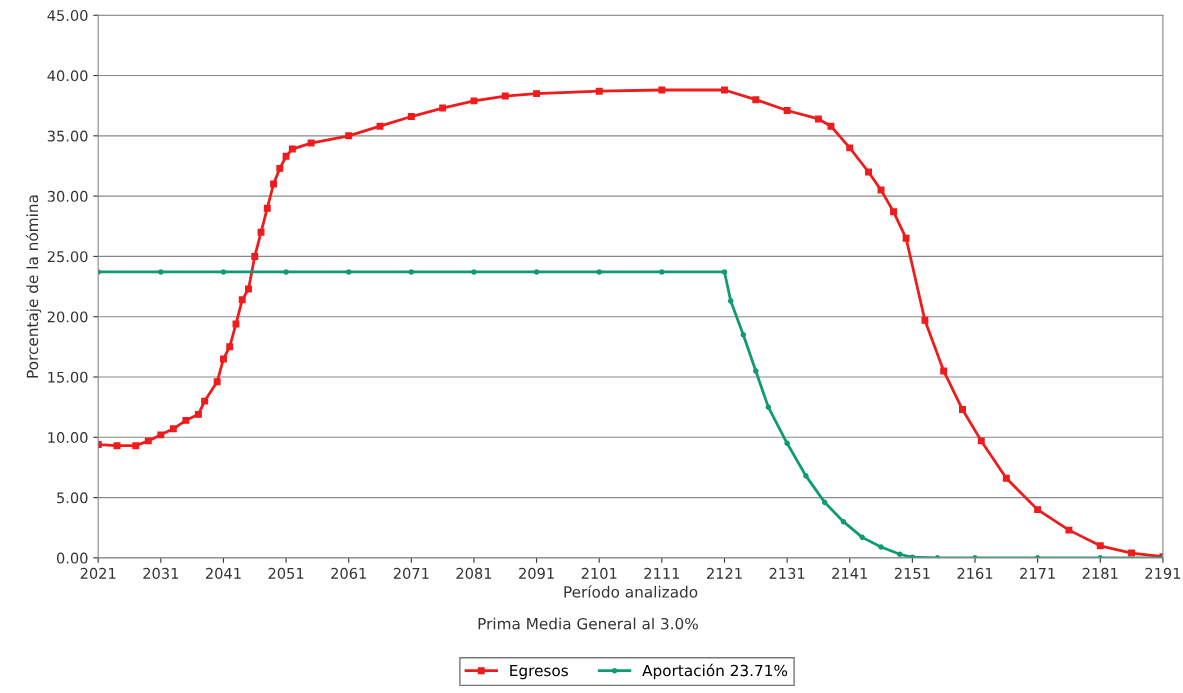 The width and height of the screenshot is (1183, 693). Describe the element at coordinates (1037, 573) in the screenshot. I see `x-tick-label: 2171` at that location.